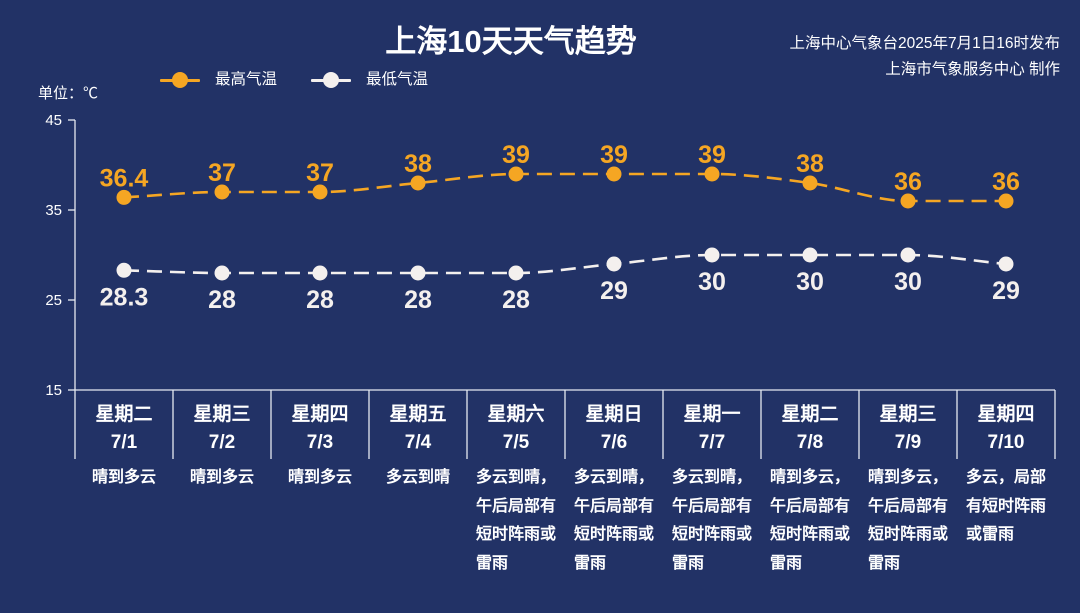 The image size is (1080, 613). What do you see at coordinates (516, 414) in the screenshot?
I see `weekday-label: 星期六` at bounding box center [516, 414].